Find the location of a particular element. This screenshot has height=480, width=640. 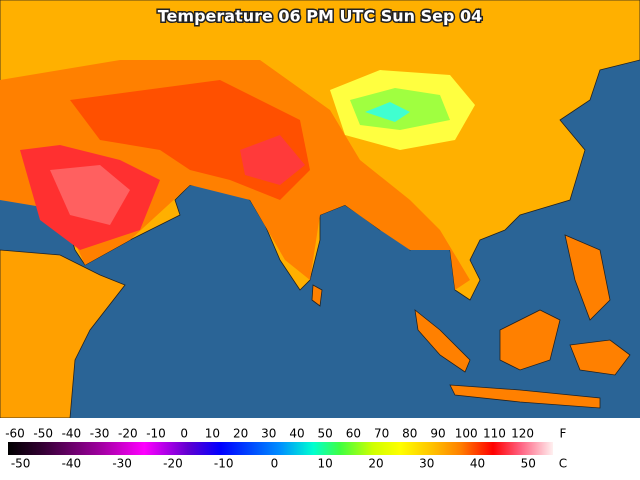

c-unit: C is located at coordinates (563, 464).